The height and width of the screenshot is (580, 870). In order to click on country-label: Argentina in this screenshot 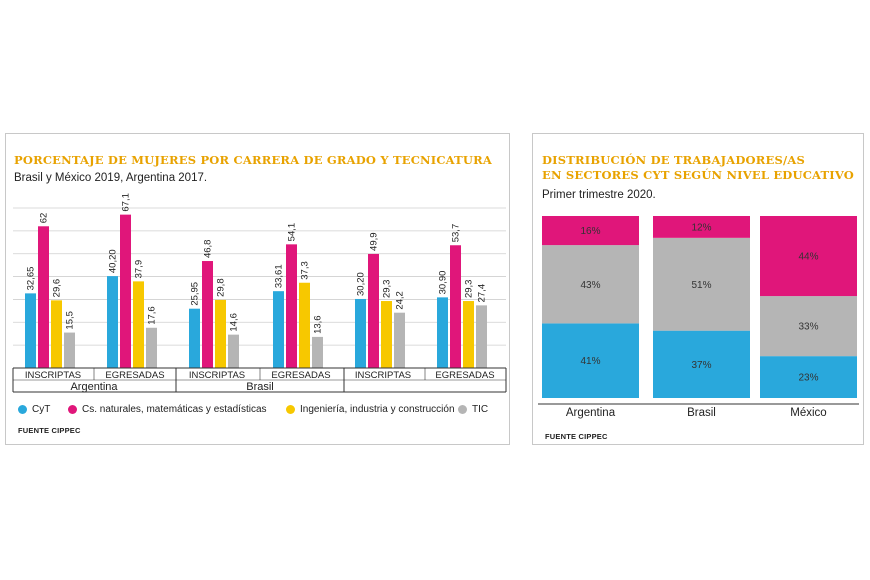, I will do `click(94, 387)`.